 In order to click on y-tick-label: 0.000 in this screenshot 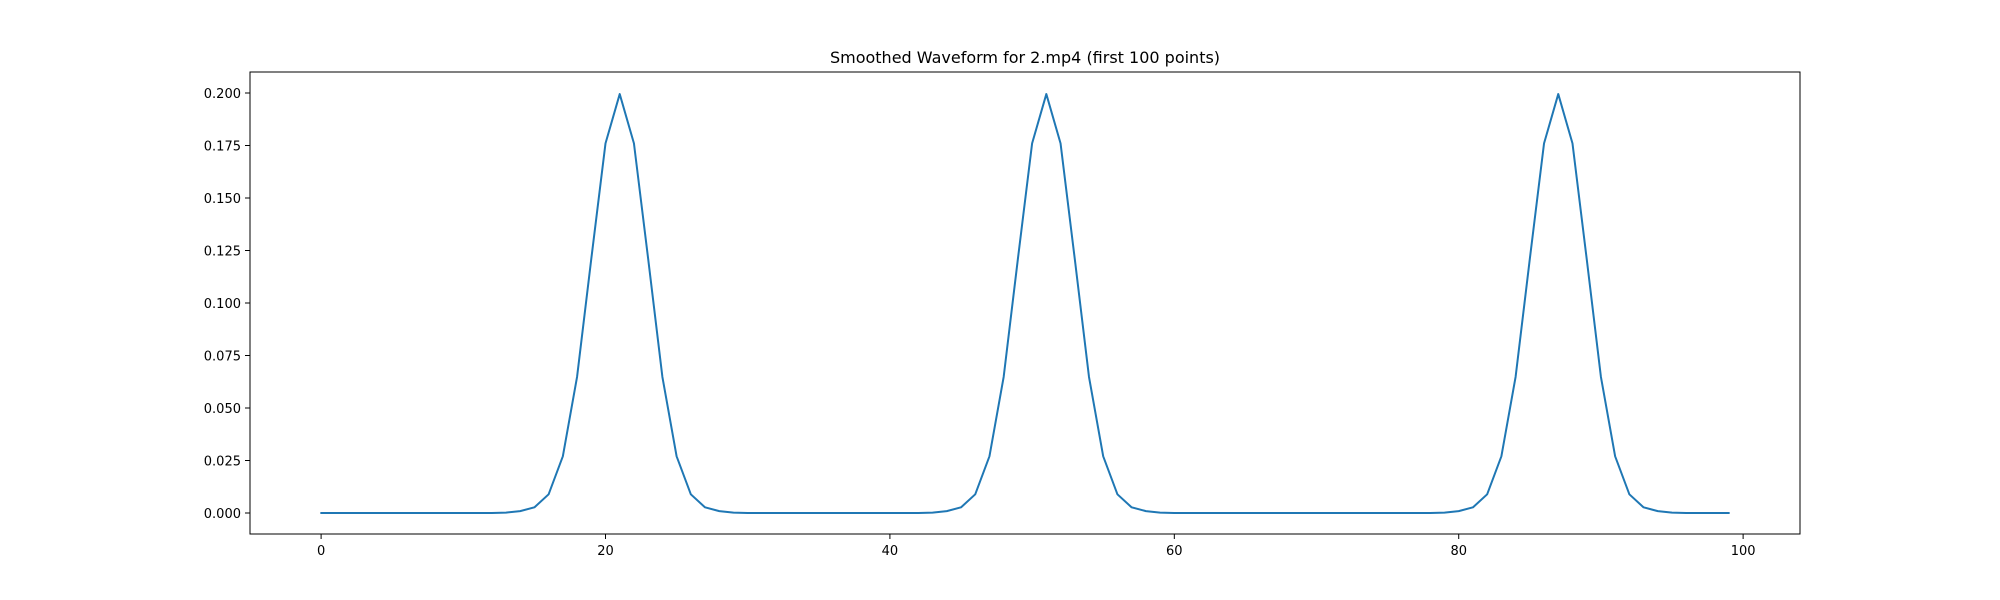, I will do `click(222, 514)`.